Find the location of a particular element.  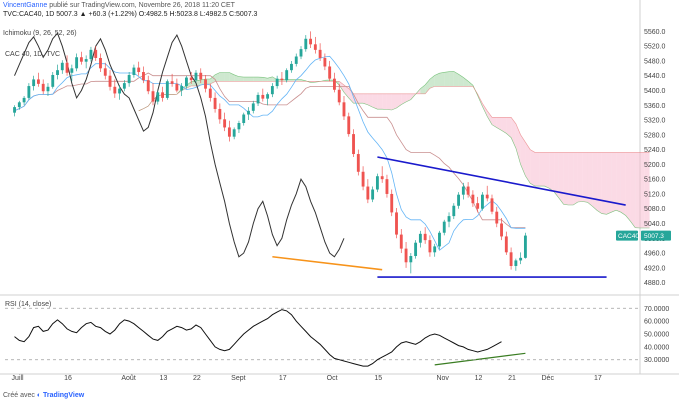

price-tick-label: 5320.0 is located at coordinates (655, 121).